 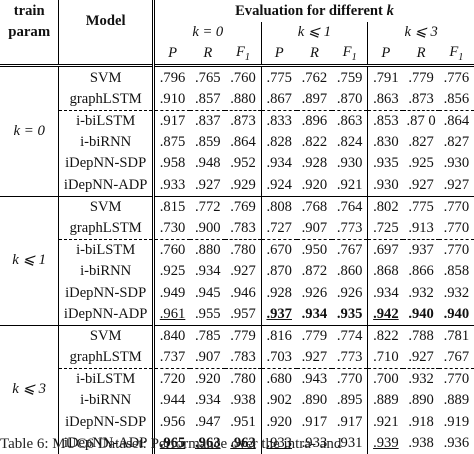 What do you see at coordinates (385, 76) in the screenshot?
I see `value-cell: .791` at bounding box center [385, 76].